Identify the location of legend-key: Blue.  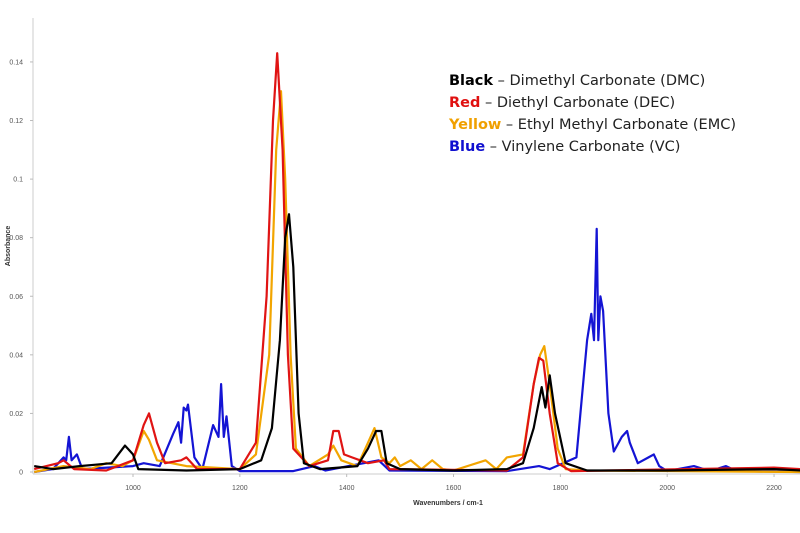
(467, 147).